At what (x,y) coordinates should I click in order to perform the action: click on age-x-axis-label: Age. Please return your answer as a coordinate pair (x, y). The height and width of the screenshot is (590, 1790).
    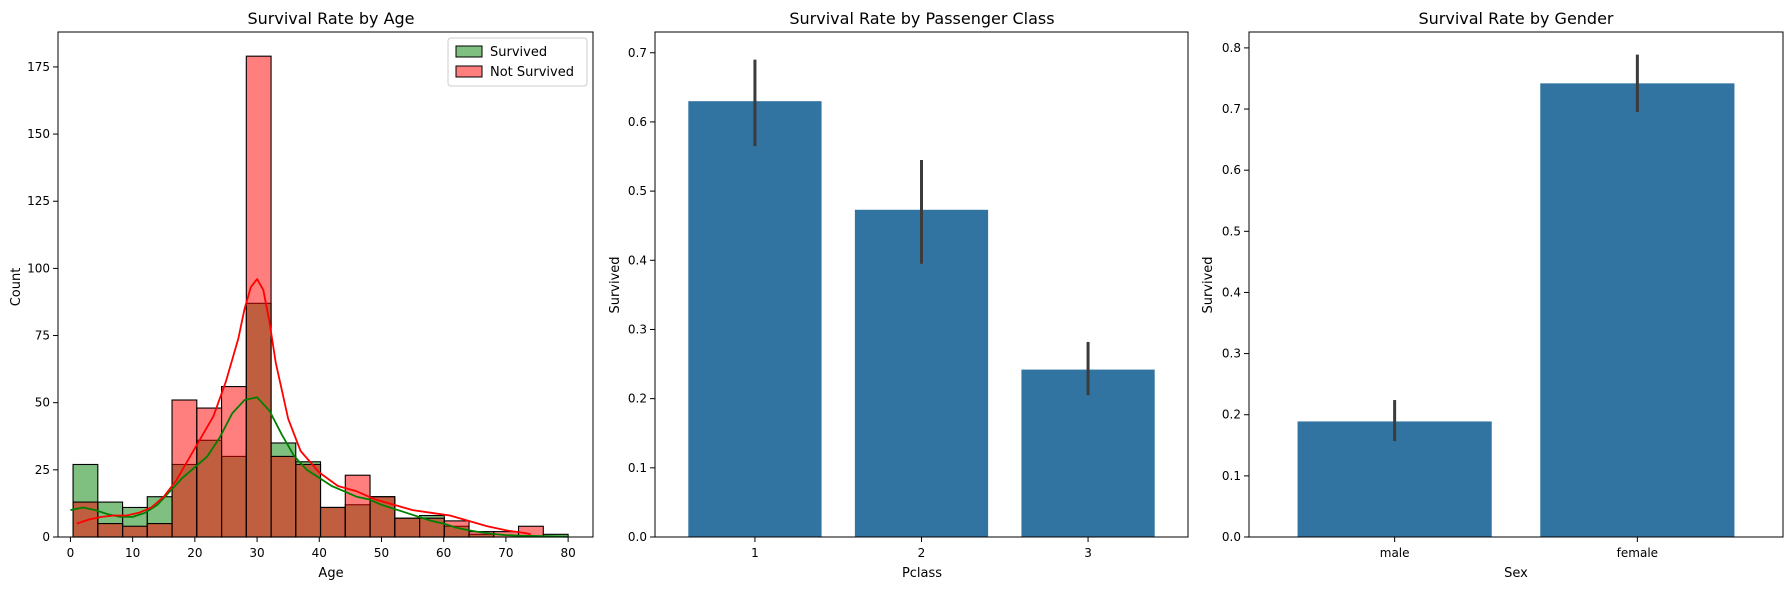
    Looking at the image, I should click on (330, 573).